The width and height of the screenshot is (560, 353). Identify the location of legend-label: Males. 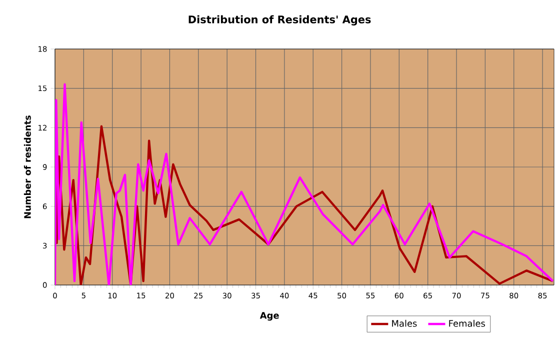
(404, 323).